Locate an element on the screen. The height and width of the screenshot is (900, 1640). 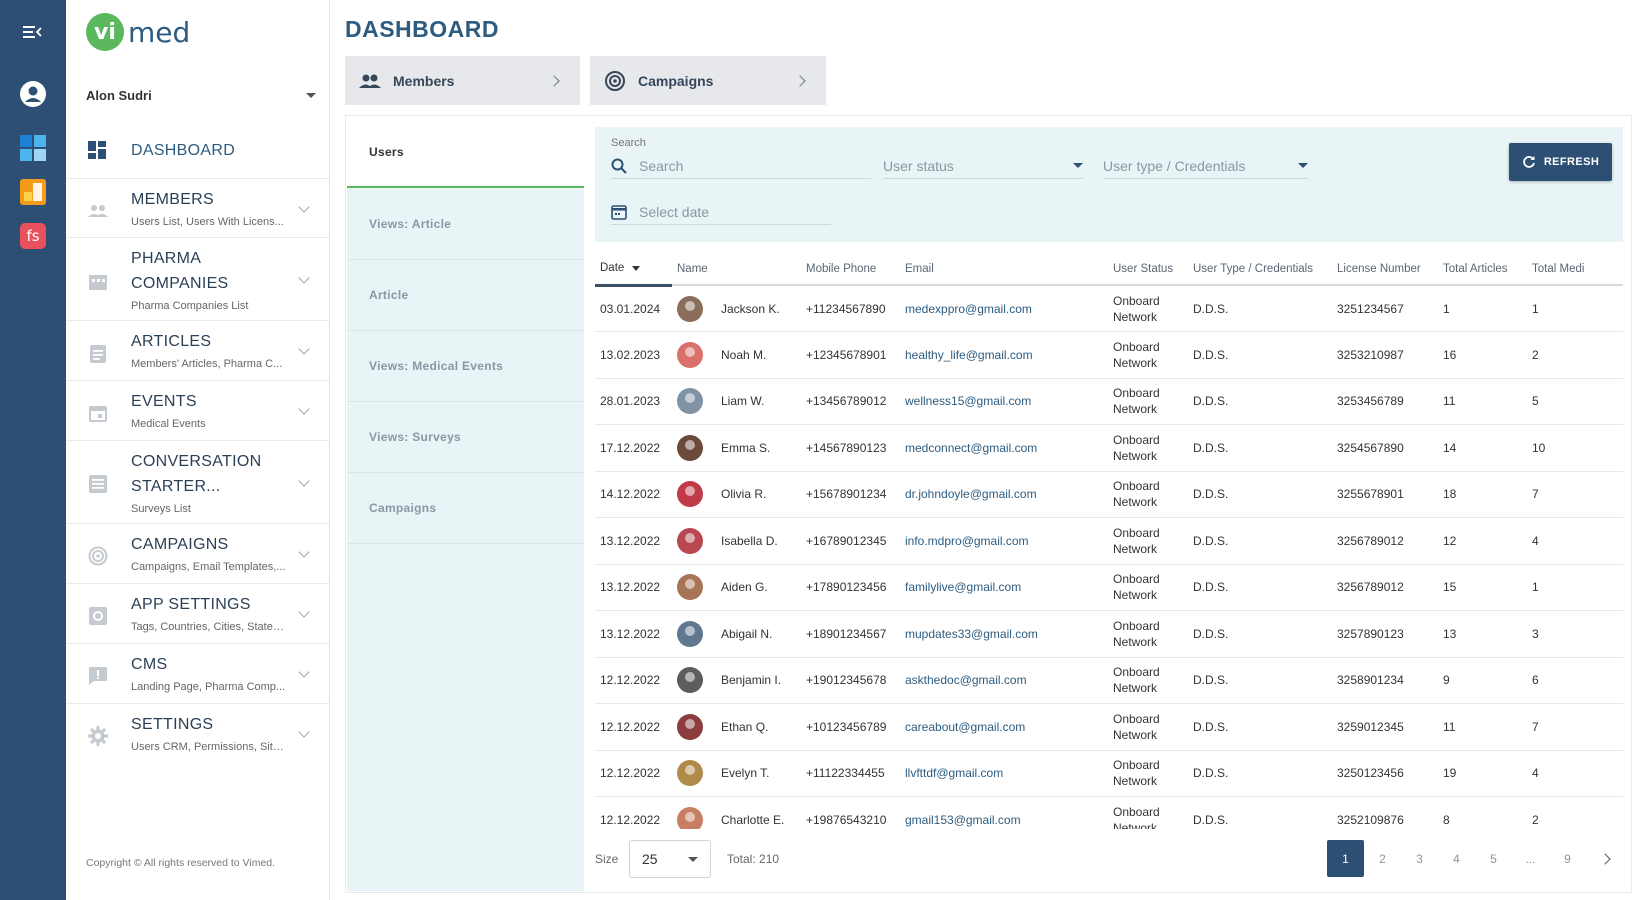
tab-views-medical-events: Views: Medical Events is located at coordinates (465, 366).